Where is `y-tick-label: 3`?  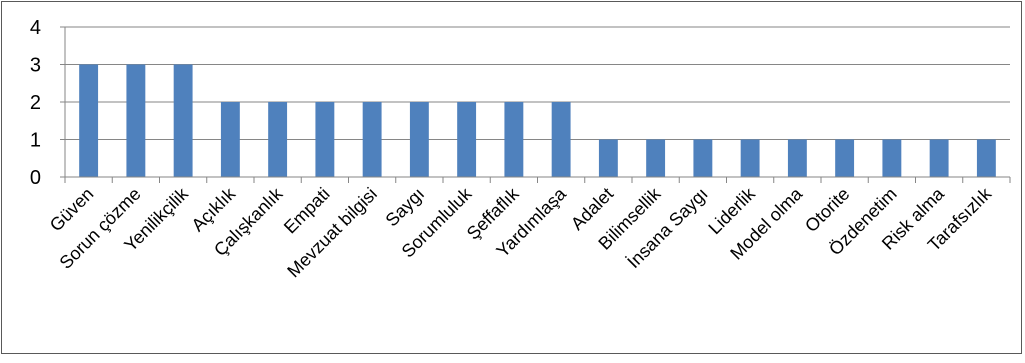 y-tick-label: 3 is located at coordinates (35, 66).